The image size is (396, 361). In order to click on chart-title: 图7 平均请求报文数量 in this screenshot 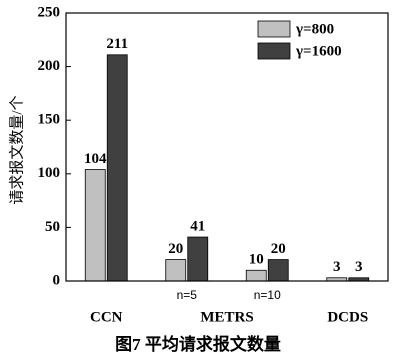, I will do `click(198, 344)`.